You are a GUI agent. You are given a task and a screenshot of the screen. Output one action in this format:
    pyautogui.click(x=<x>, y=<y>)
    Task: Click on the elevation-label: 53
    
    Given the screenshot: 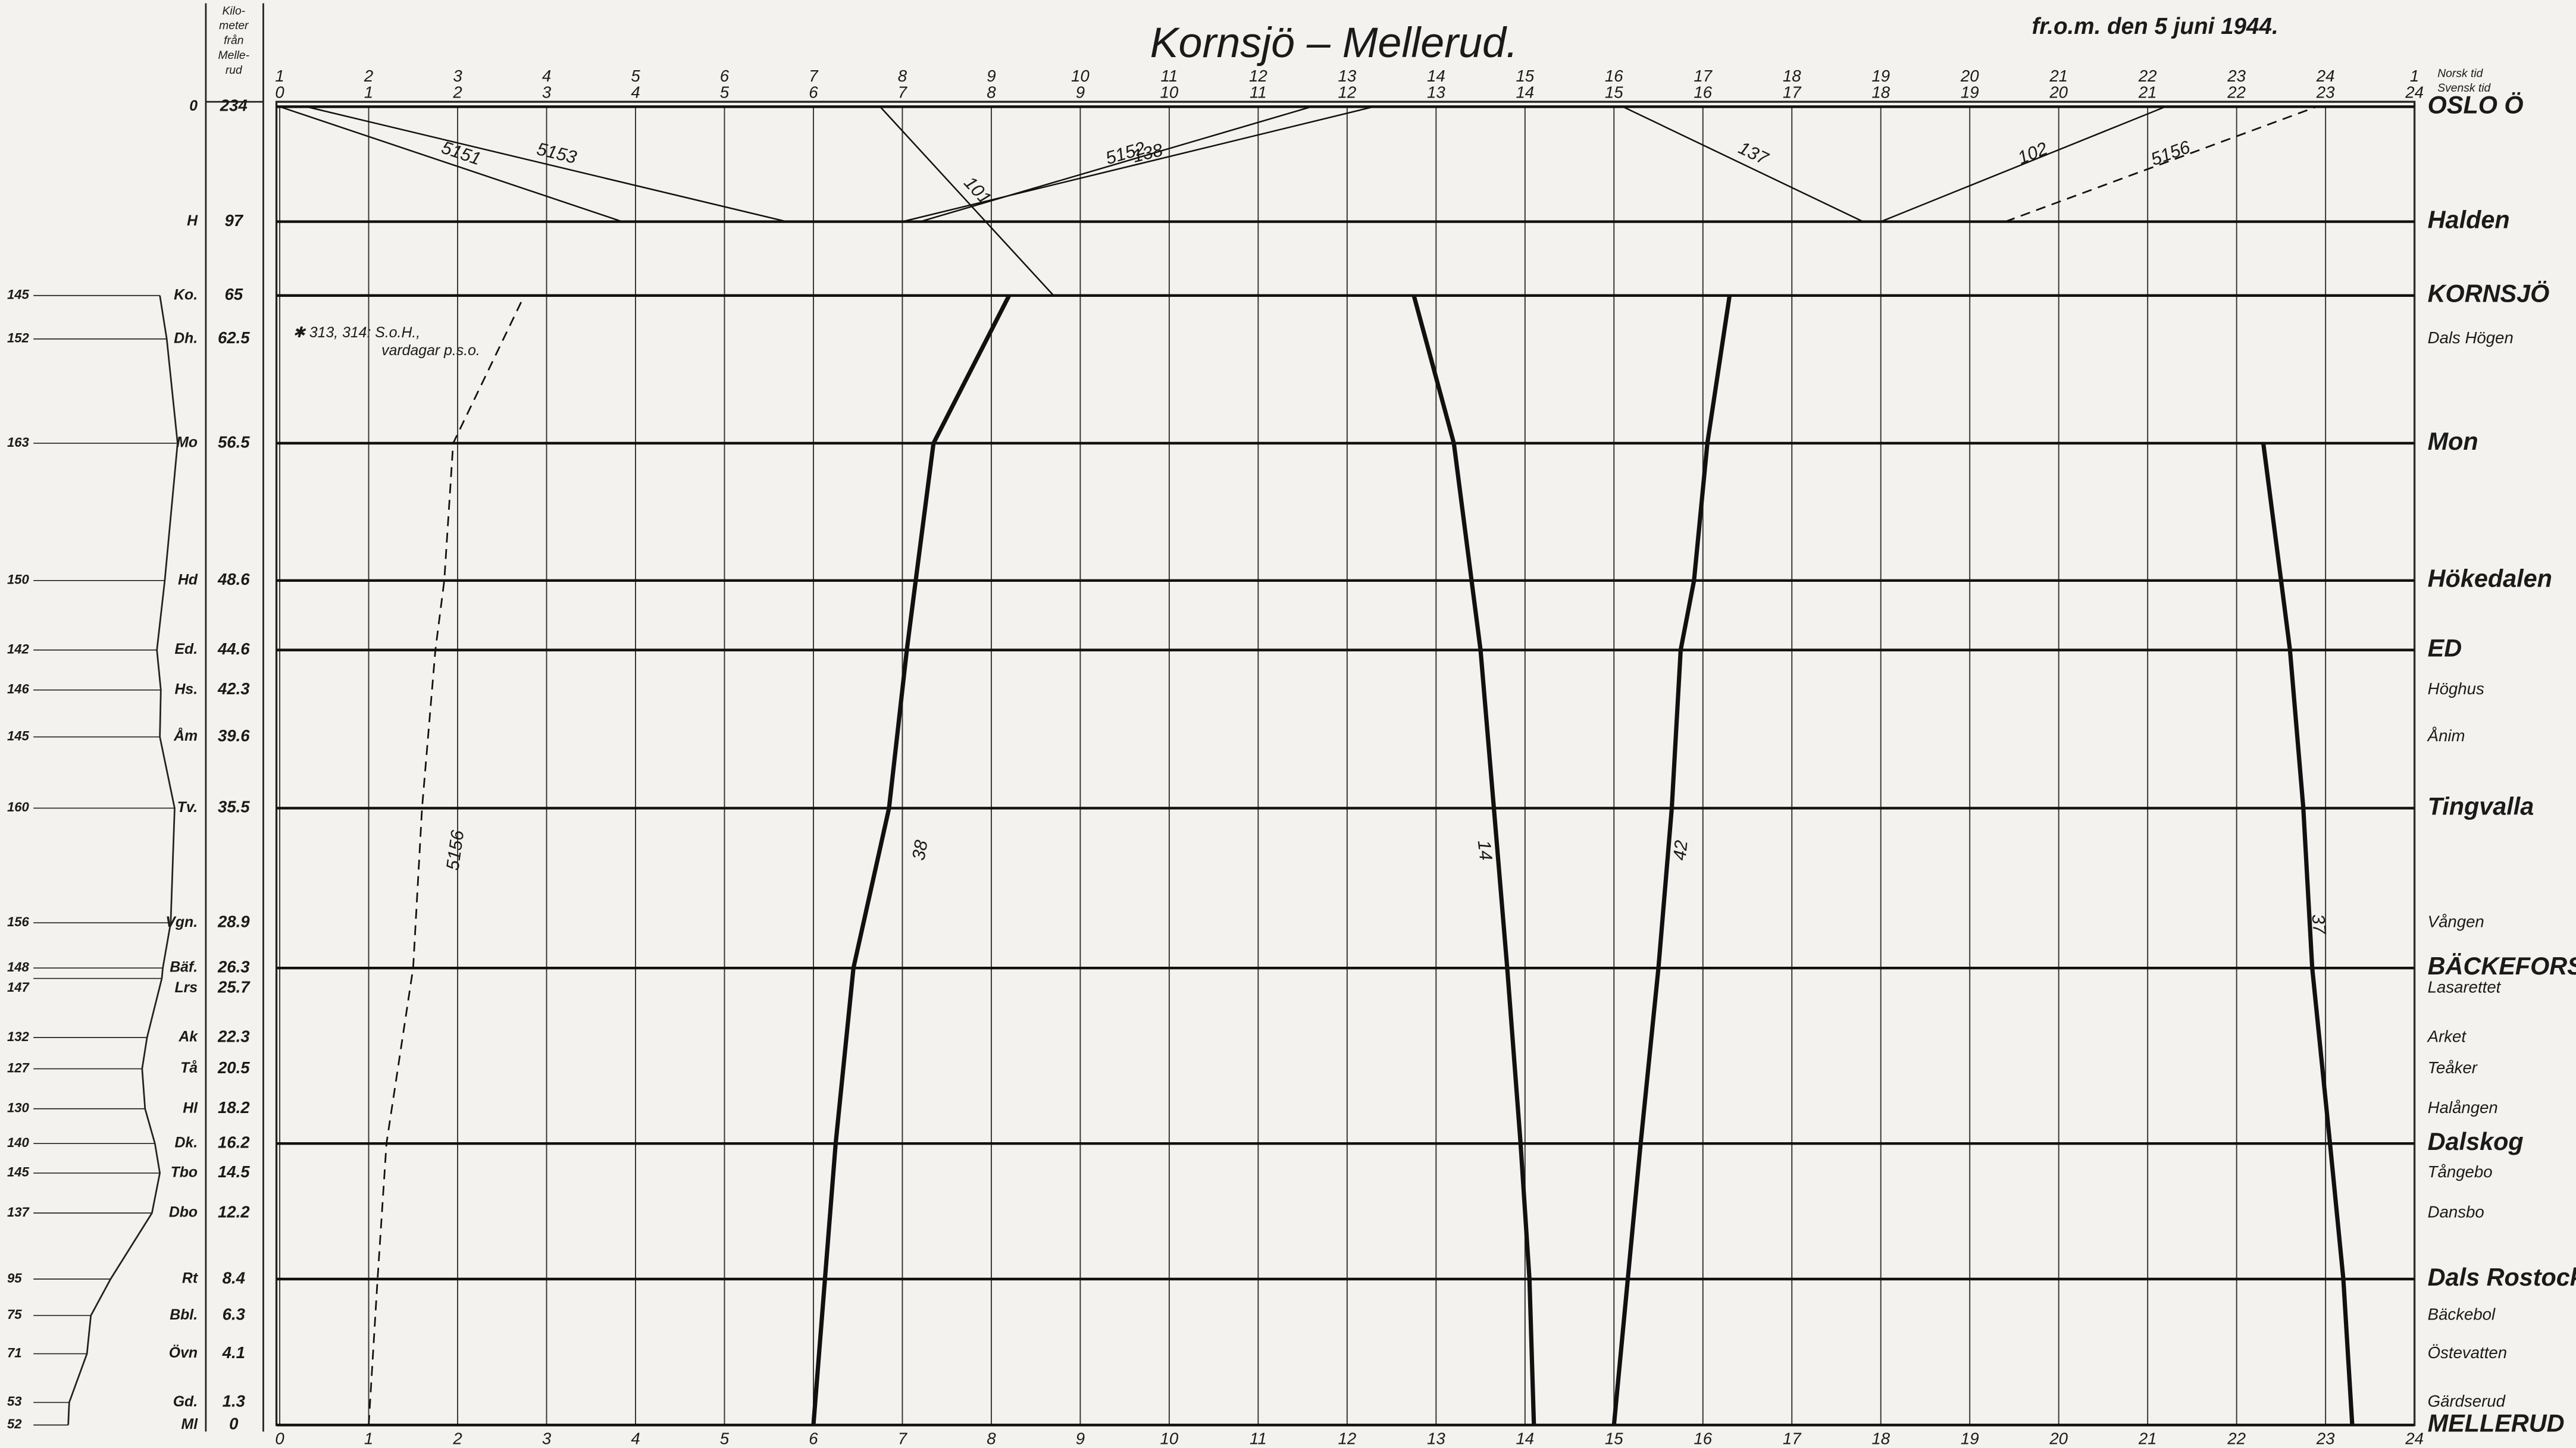 What is the action you would take?
    pyautogui.click(x=14, y=1401)
    